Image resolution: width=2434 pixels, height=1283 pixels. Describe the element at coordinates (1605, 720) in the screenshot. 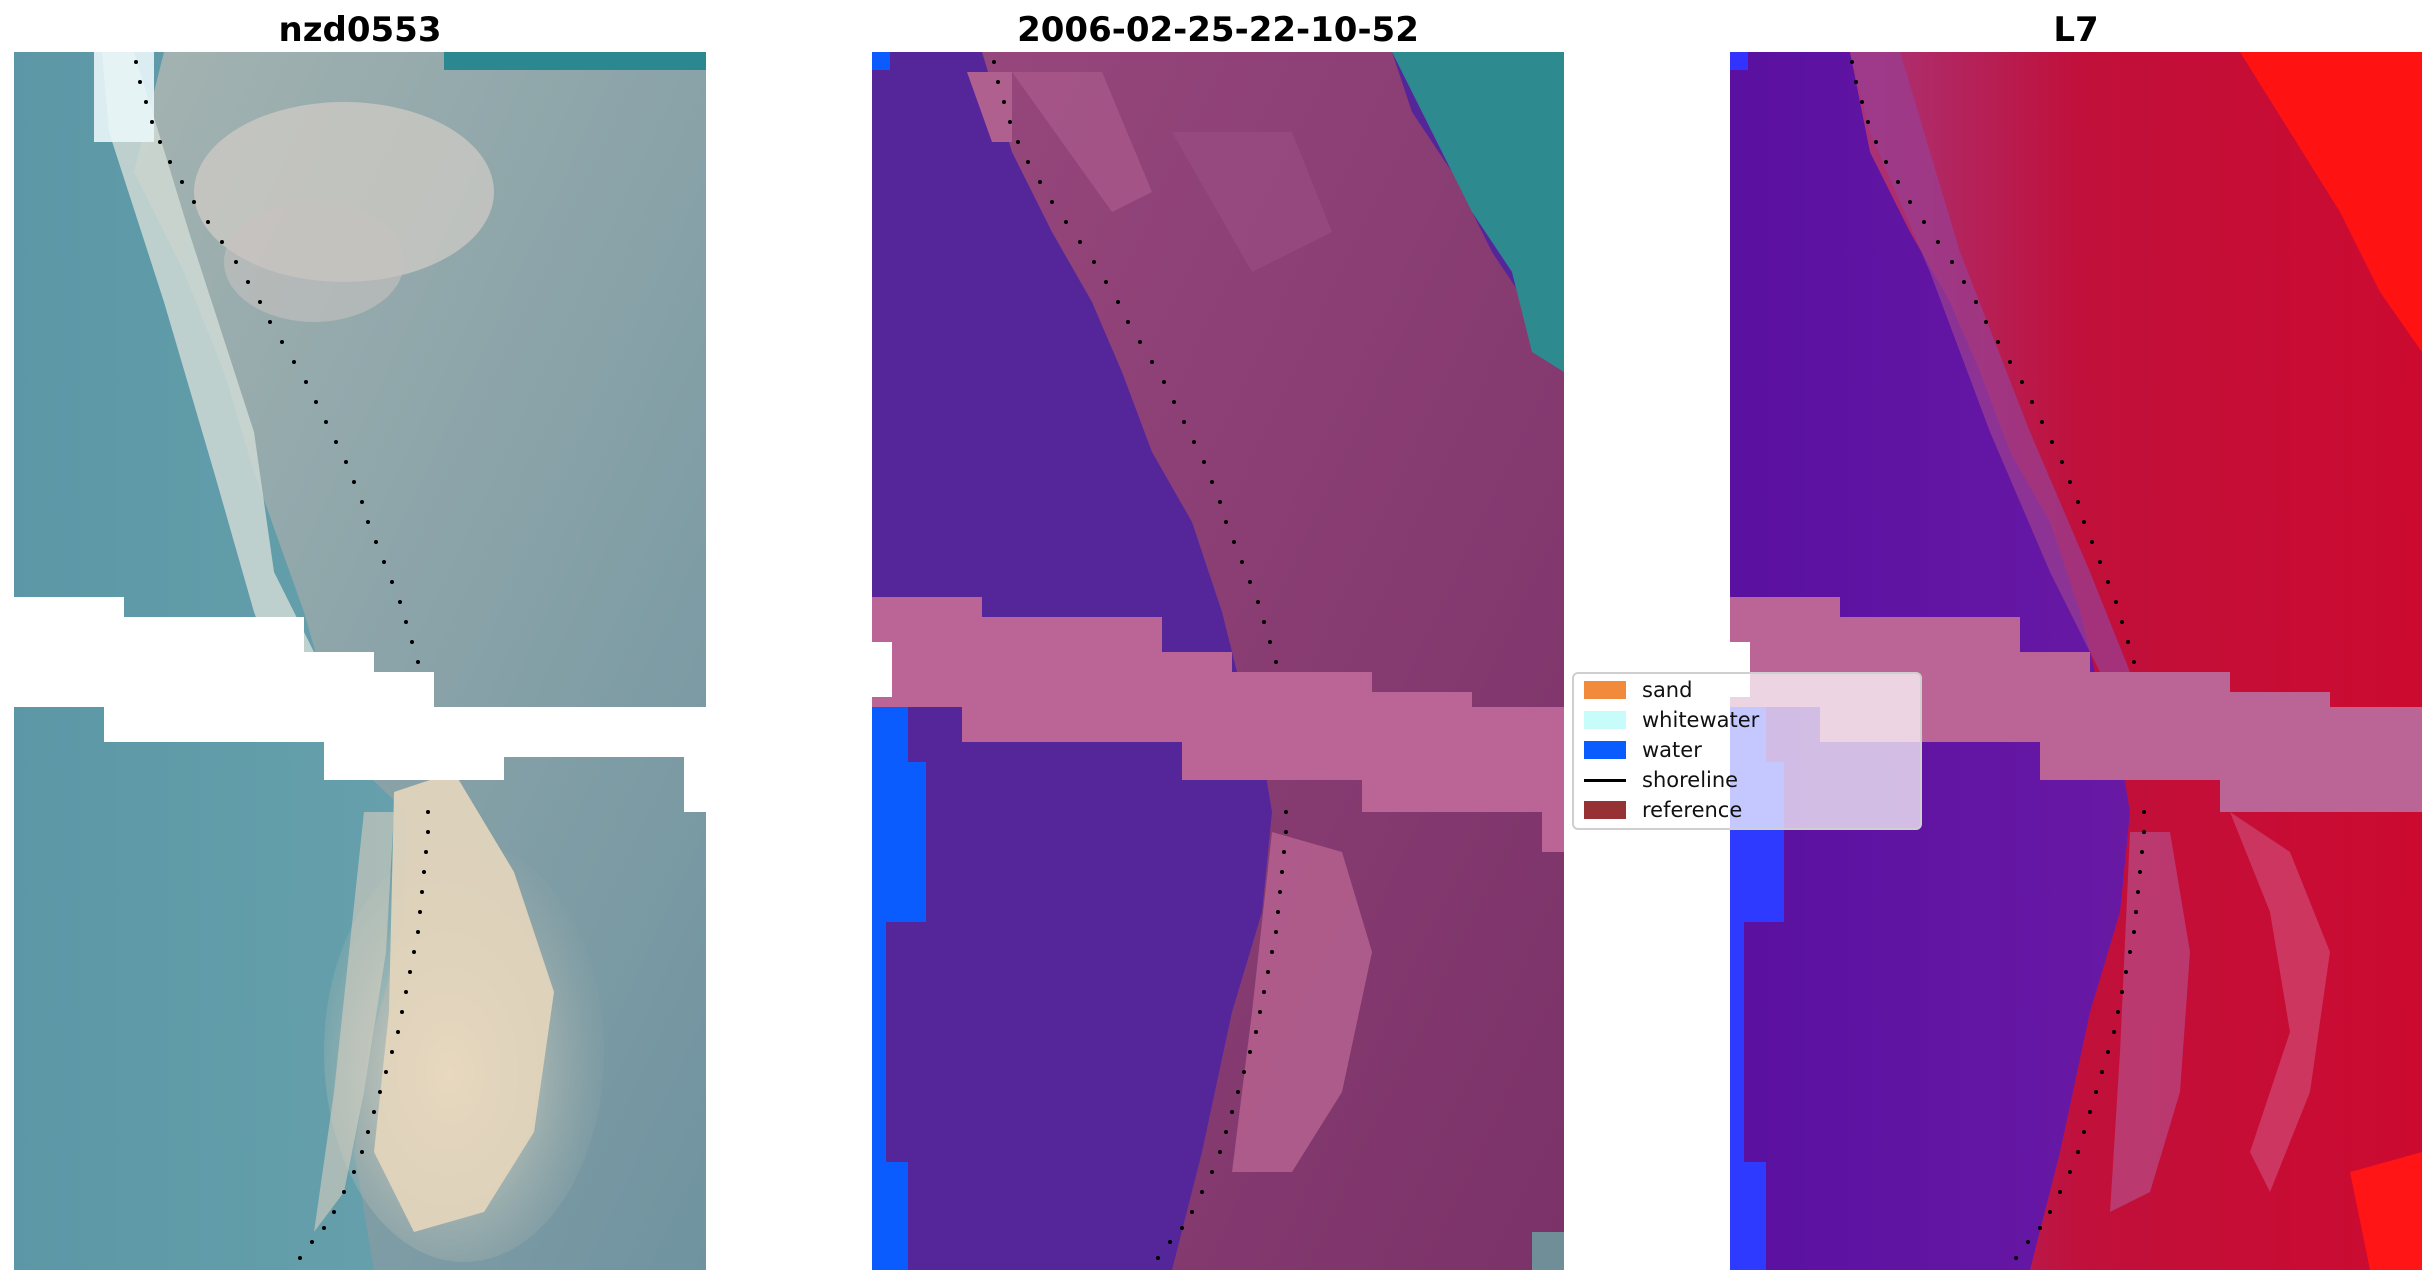

I see `legend-swatch-whitewater` at that location.